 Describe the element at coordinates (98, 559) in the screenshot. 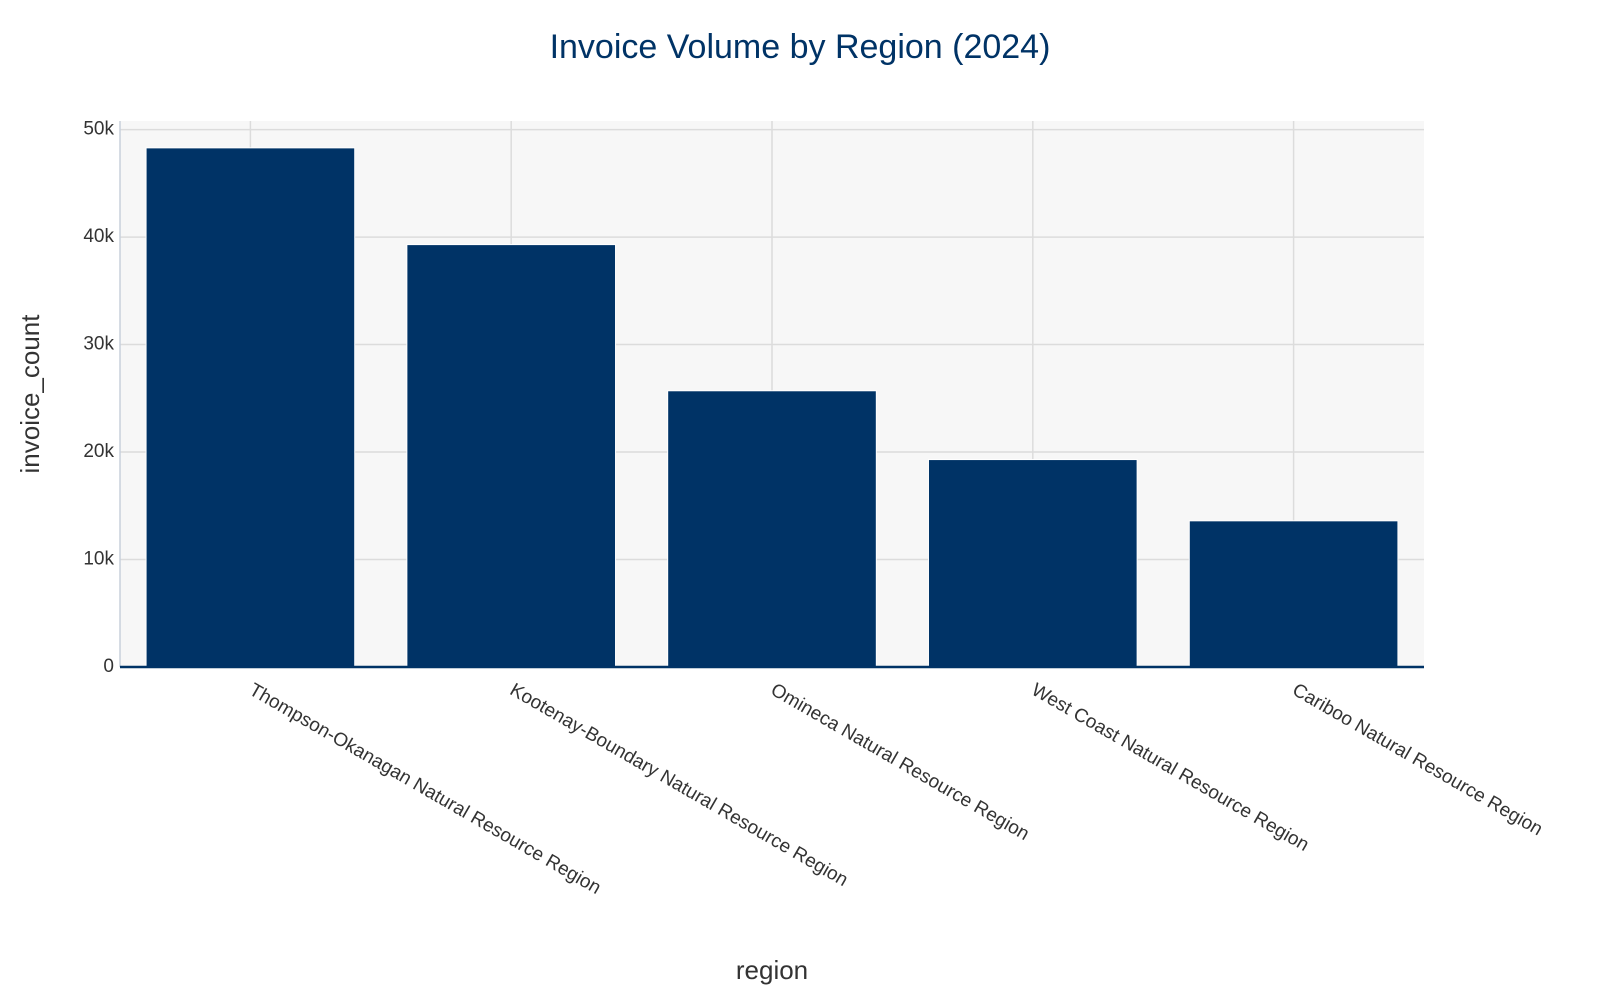

I see `y-tick-label: 10k` at that location.